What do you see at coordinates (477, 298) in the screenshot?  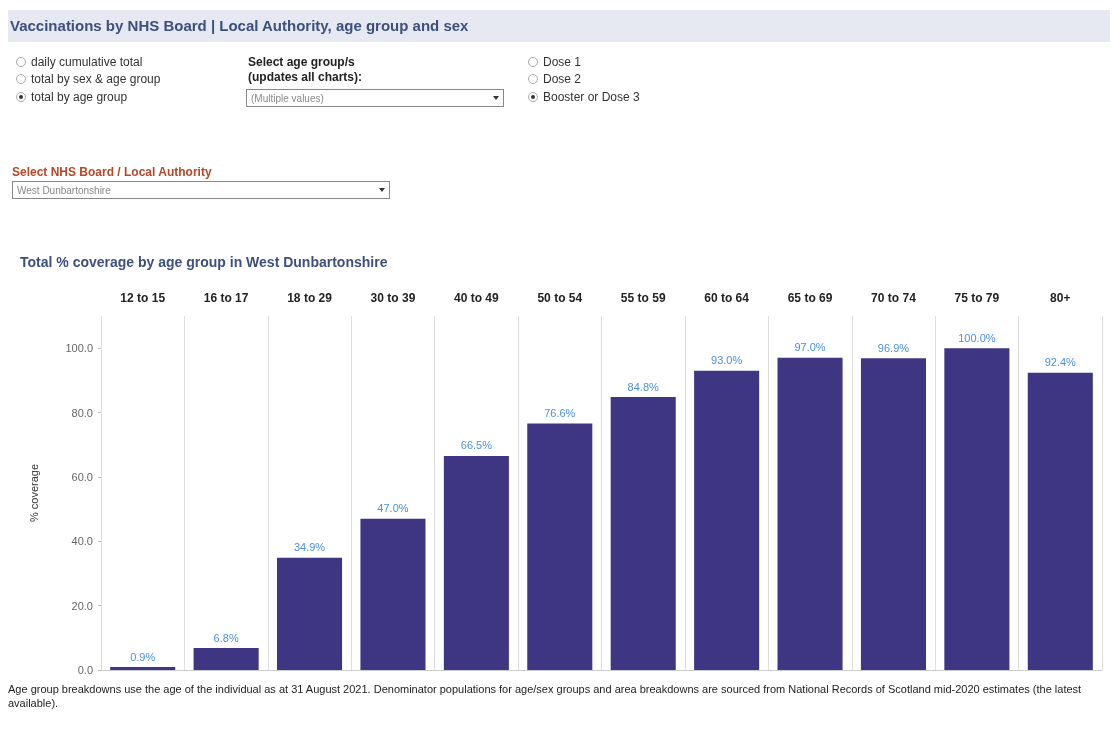 I see `x-tick-label: 40 to 49` at bounding box center [477, 298].